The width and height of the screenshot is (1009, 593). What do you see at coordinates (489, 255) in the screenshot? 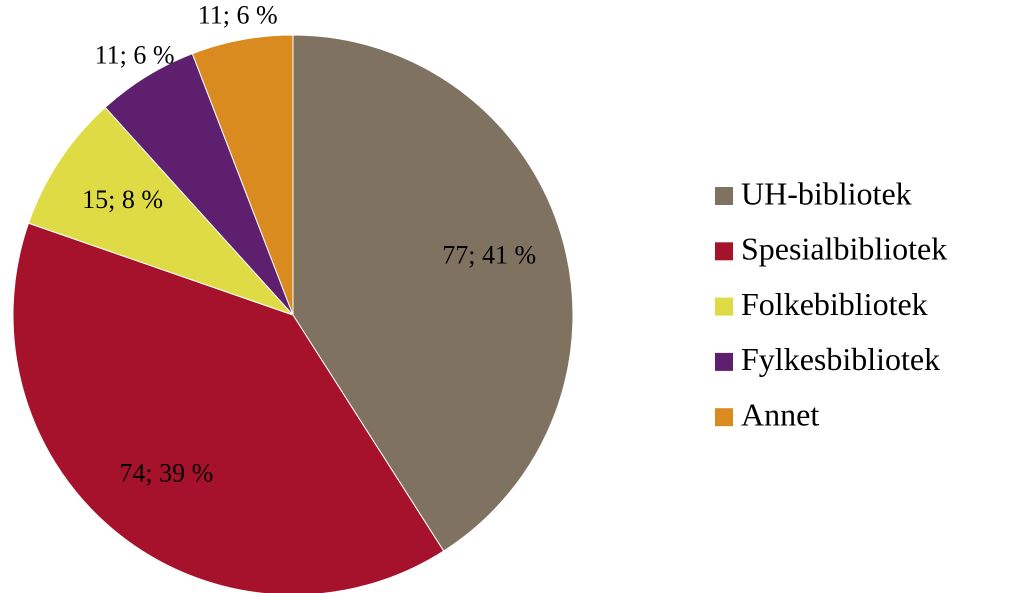
I see `data-label: 77; 41 %` at bounding box center [489, 255].